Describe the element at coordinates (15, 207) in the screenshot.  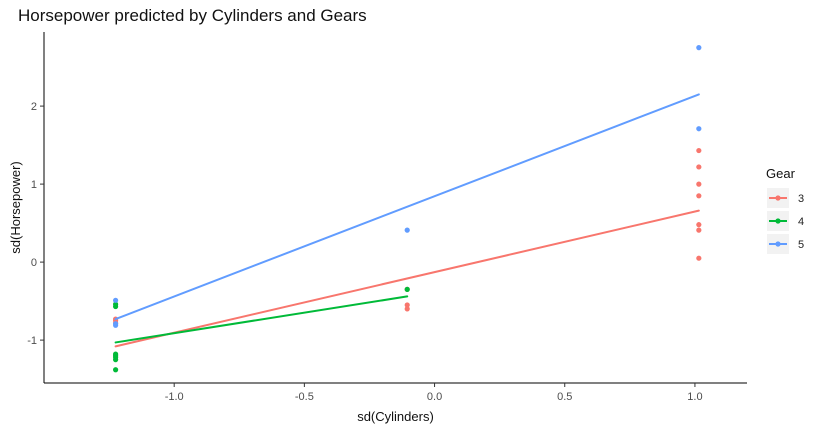
I see `y-axis-title: sd(Horsepower)` at that location.